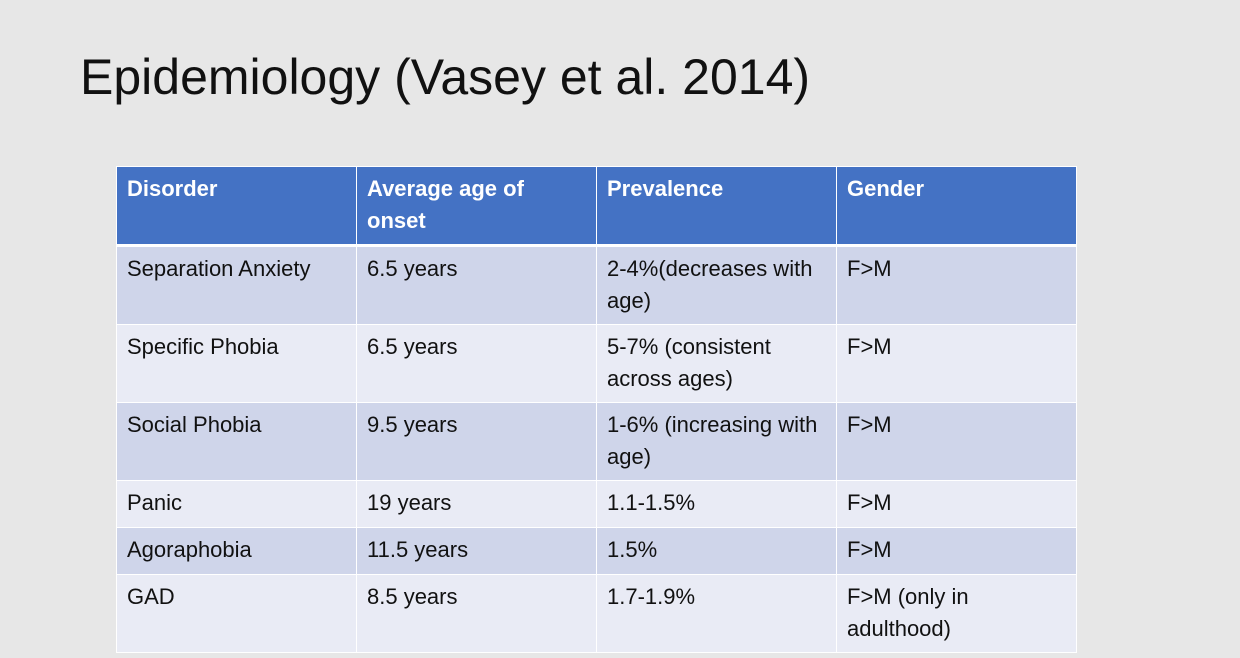  What do you see at coordinates (476, 441) in the screenshot?
I see `cell-onset: 9.5 years` at bounding box center [476, 441].